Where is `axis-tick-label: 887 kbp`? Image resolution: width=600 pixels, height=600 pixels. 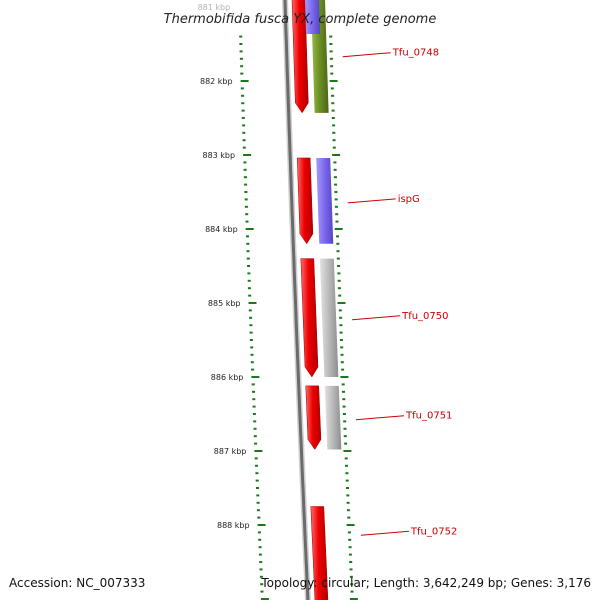 axis-tick-label: 887 kbp is located at coordinates (230, 451).